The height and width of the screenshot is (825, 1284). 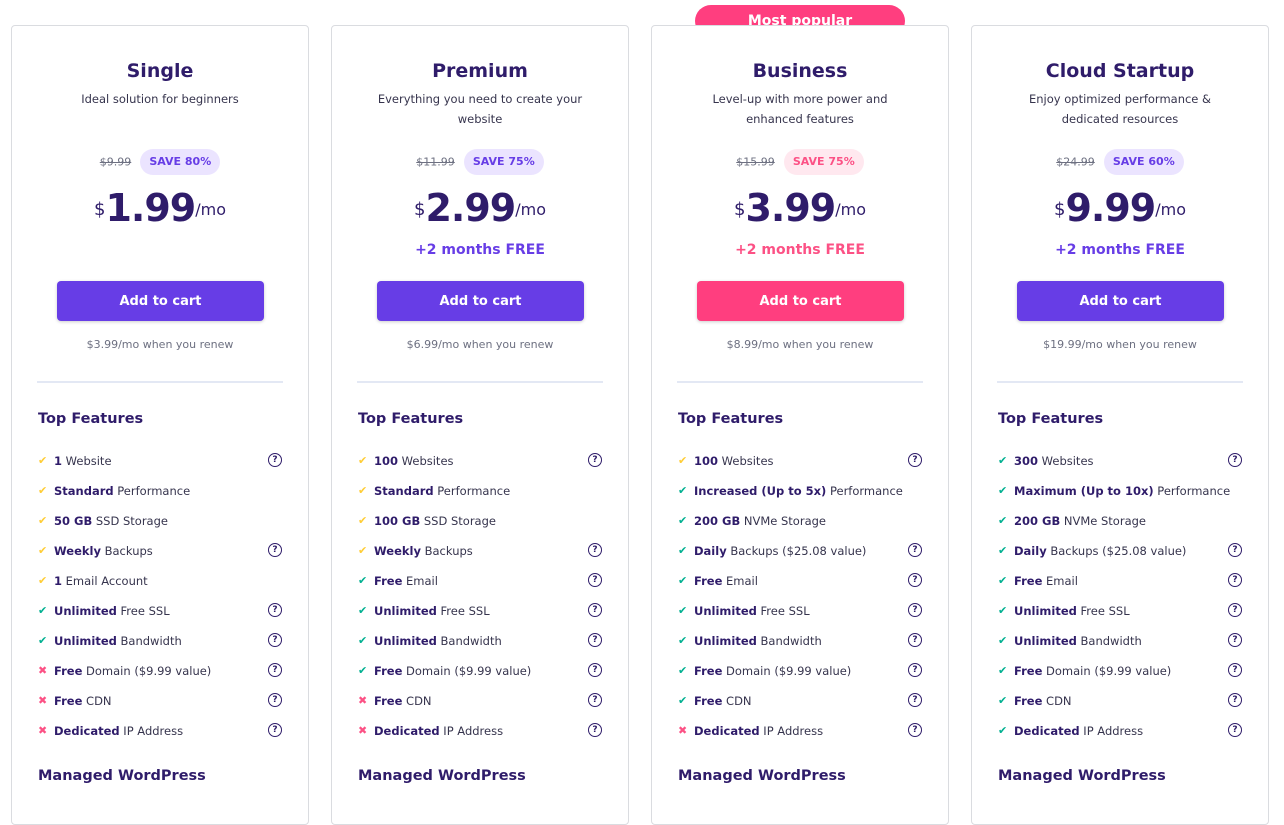 I want to click on feature-highlight: 1, so click(x=58, y=581).